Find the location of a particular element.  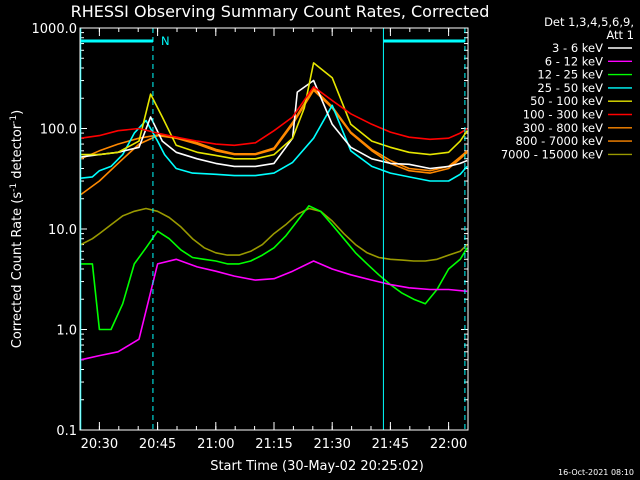

legend-entry-label: 800 - 7000 keV is located at coordinates (559, 141).